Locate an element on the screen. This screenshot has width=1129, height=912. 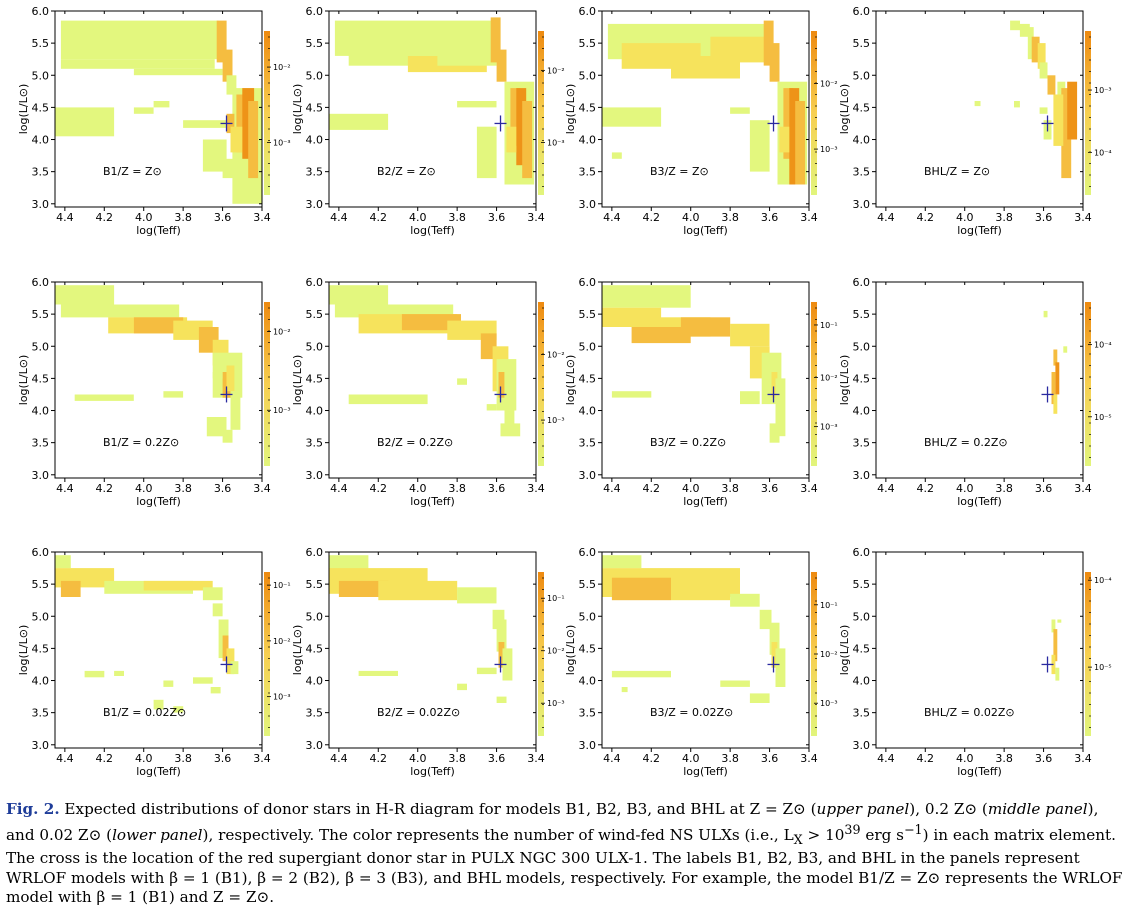
cross-marker is located at coordinates (226, 664).